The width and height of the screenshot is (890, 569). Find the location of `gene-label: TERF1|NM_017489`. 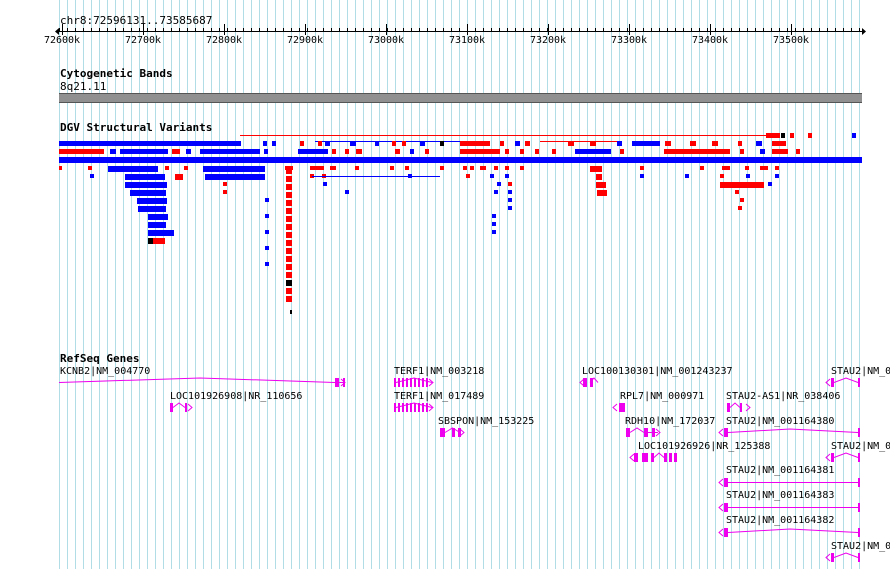

gene-label: TERF1|NM_017489 is located at coordinates (439, 396).